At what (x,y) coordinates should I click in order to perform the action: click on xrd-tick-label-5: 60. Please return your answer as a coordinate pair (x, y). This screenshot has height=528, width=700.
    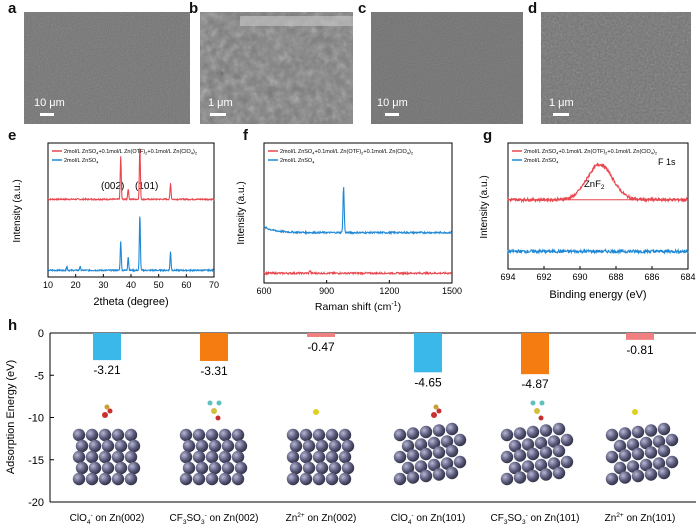
    Looking at the image, I should click on (186, 285).